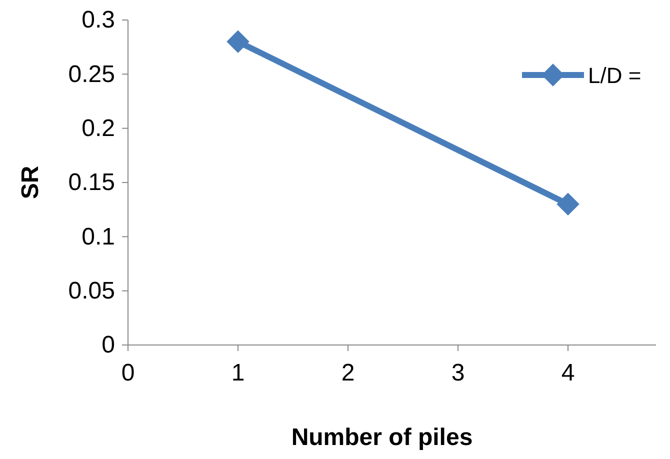  Describe the element at coordinates (98, 128) in the screenshot. I see `y-tick-label: 0.2` at that location.